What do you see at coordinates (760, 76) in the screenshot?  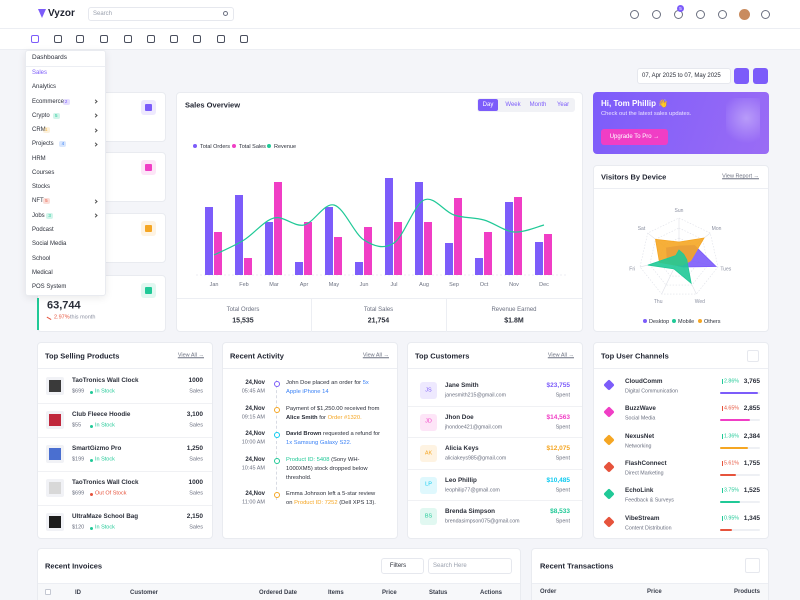 I see `filter-button` at bounding box center [760, 76].